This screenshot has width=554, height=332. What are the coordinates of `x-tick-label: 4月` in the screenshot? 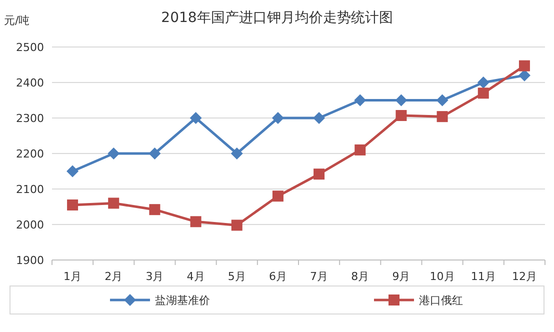 It's located at (195, 276).